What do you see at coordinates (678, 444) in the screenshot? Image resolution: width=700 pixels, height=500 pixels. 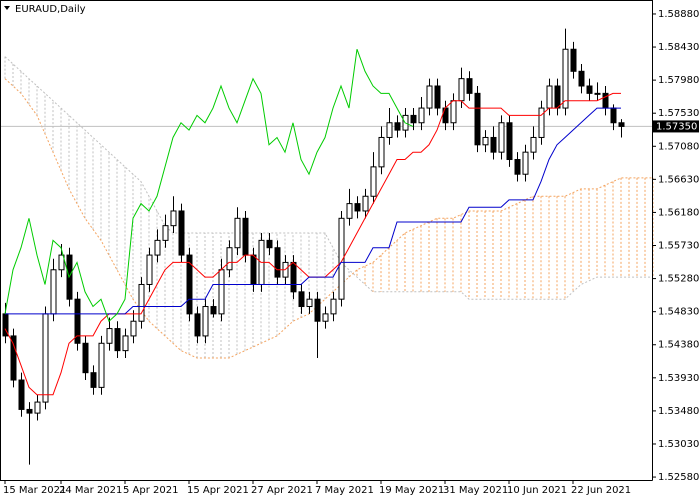 I see `y-tick-label: 1.53030` at bounding box center [678, 444].